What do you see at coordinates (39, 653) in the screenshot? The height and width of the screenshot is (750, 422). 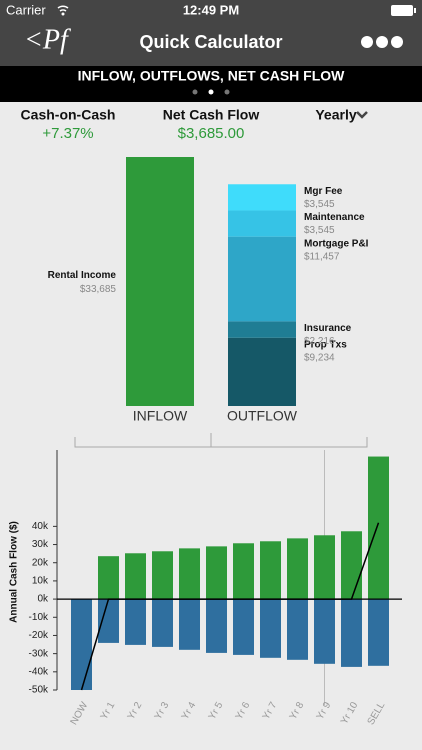 I see `y-tick-label: -30k` at bounding box center [39, 653].